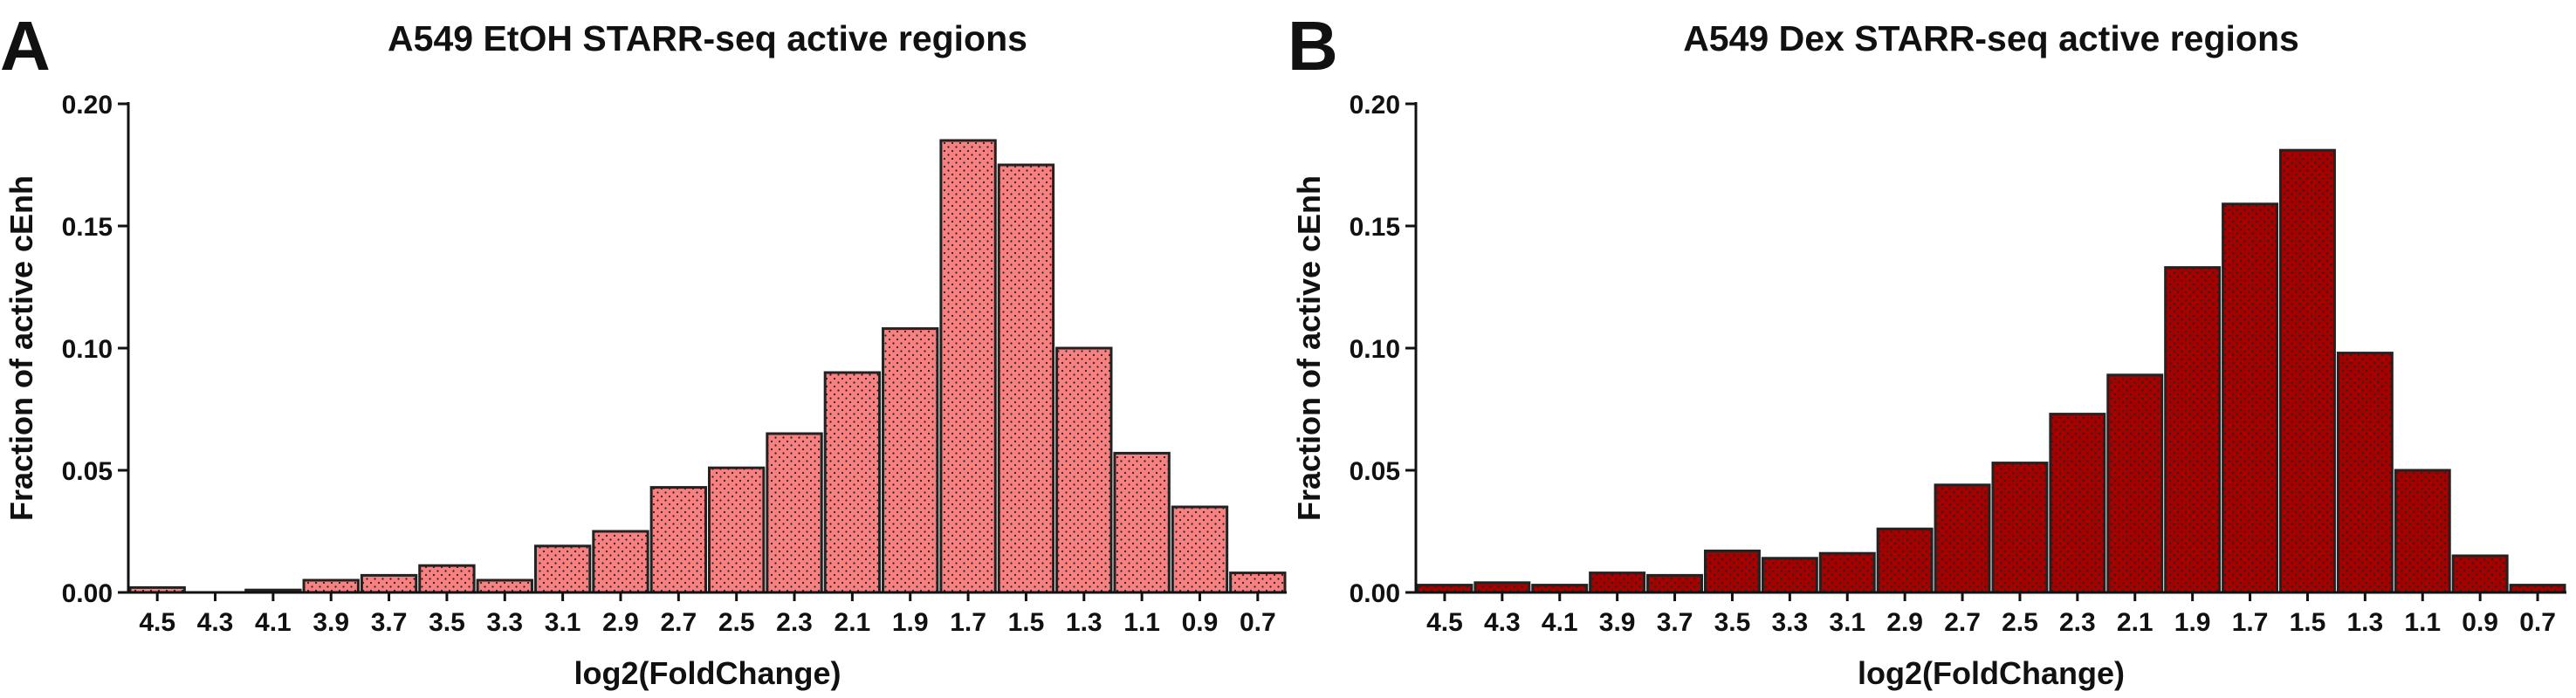 This screenshot has width=2576, height=698. What do you see at coordinates (1991, 38) in the screenshot?
I see `chart-title: A549 Dex STARR-seq active regions` at bounding box center [1991, 38].